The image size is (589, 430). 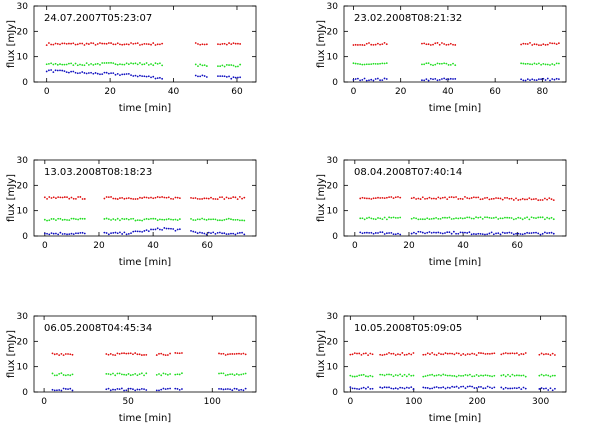 What do you see at coordinates (448, 92) in the screenshot?
I see `x-tick-label: 40` at bounding box center [448, 92].